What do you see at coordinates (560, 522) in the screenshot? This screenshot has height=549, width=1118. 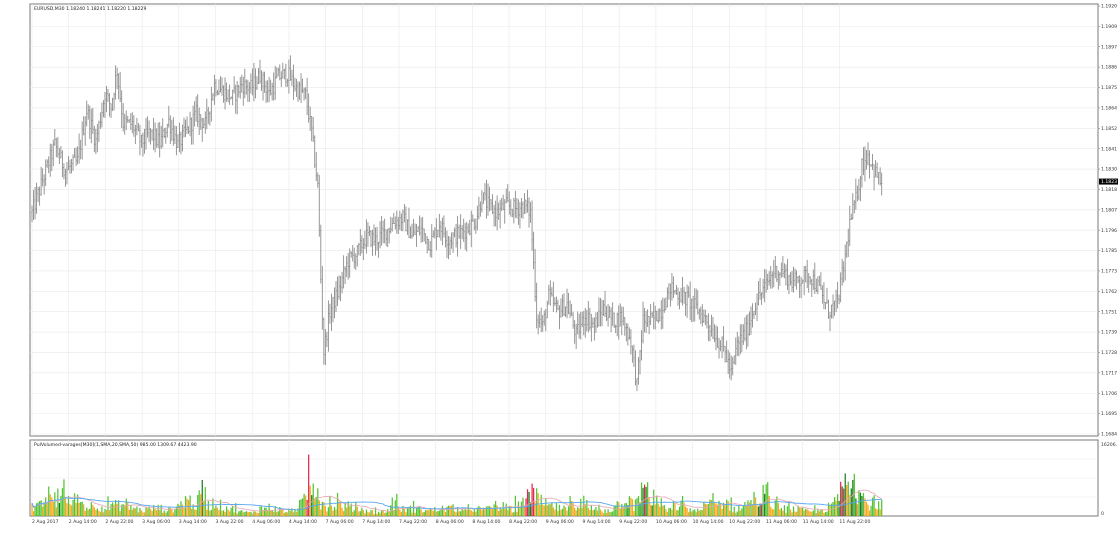 I see `time-tick-label: 9 Aug 06:00` at bounding box center [560, 522].